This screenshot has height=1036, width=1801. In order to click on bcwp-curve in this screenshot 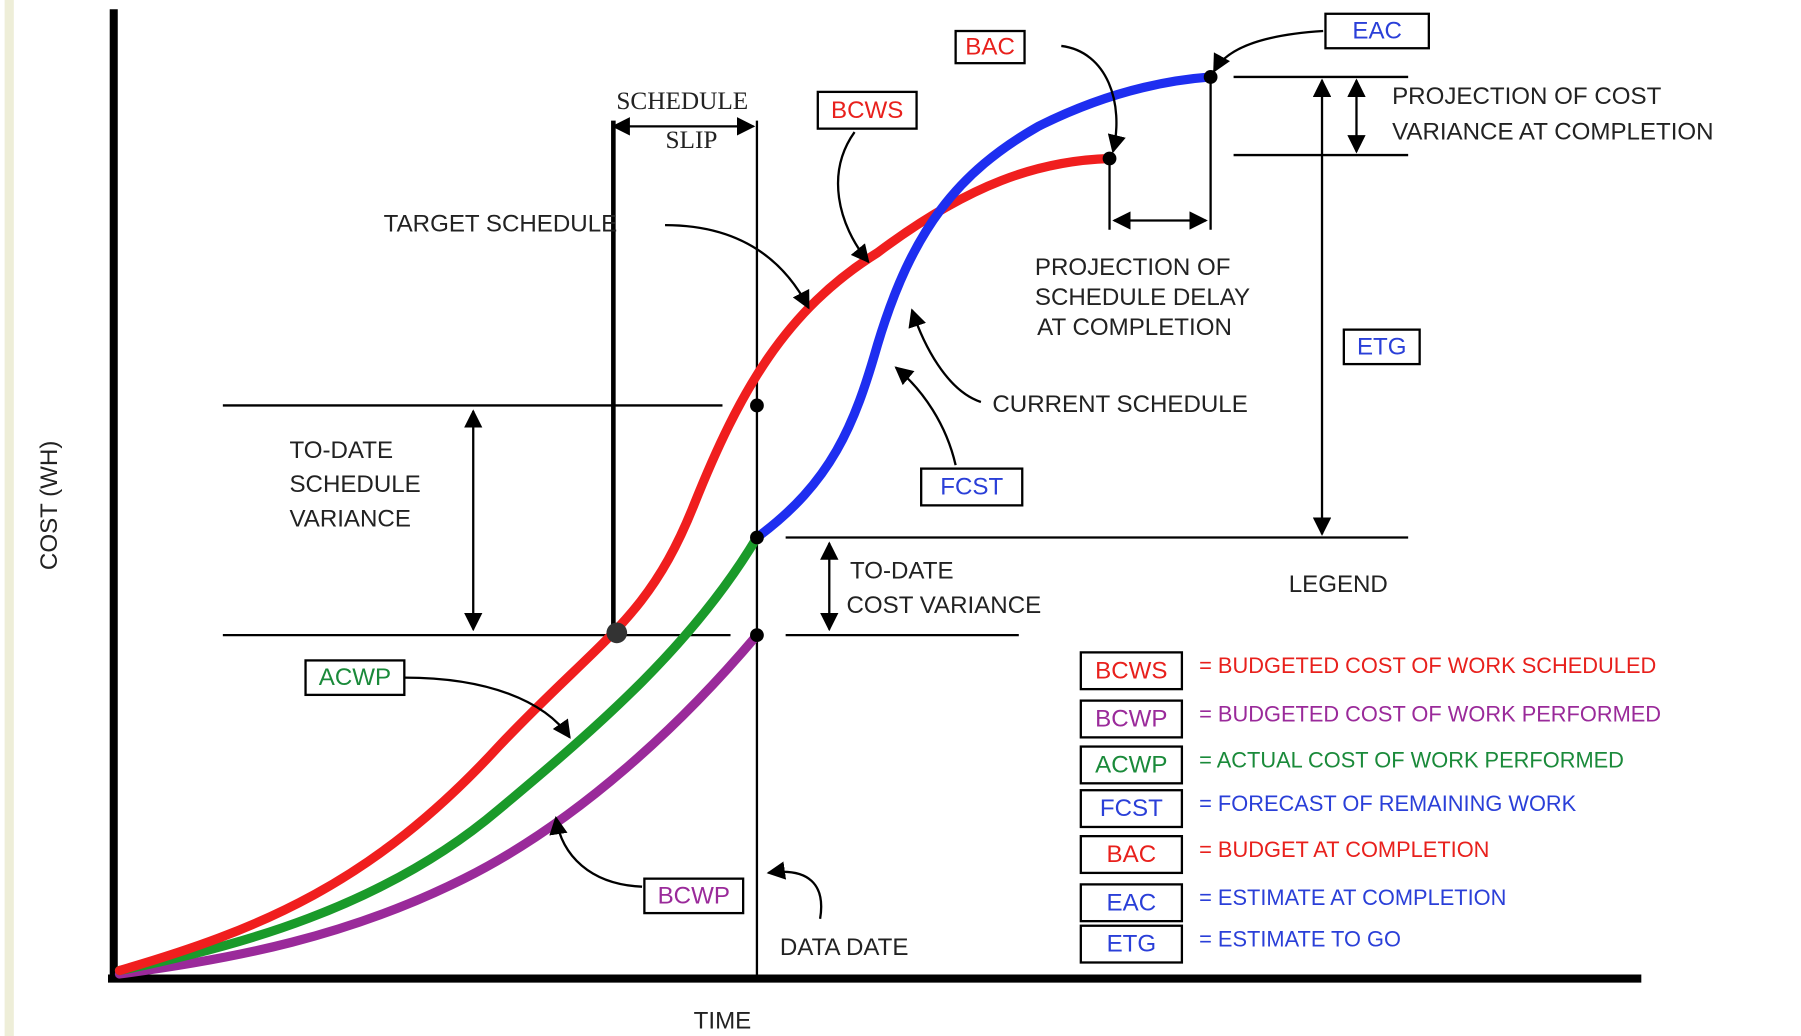, I will do `click(438, 804)`.